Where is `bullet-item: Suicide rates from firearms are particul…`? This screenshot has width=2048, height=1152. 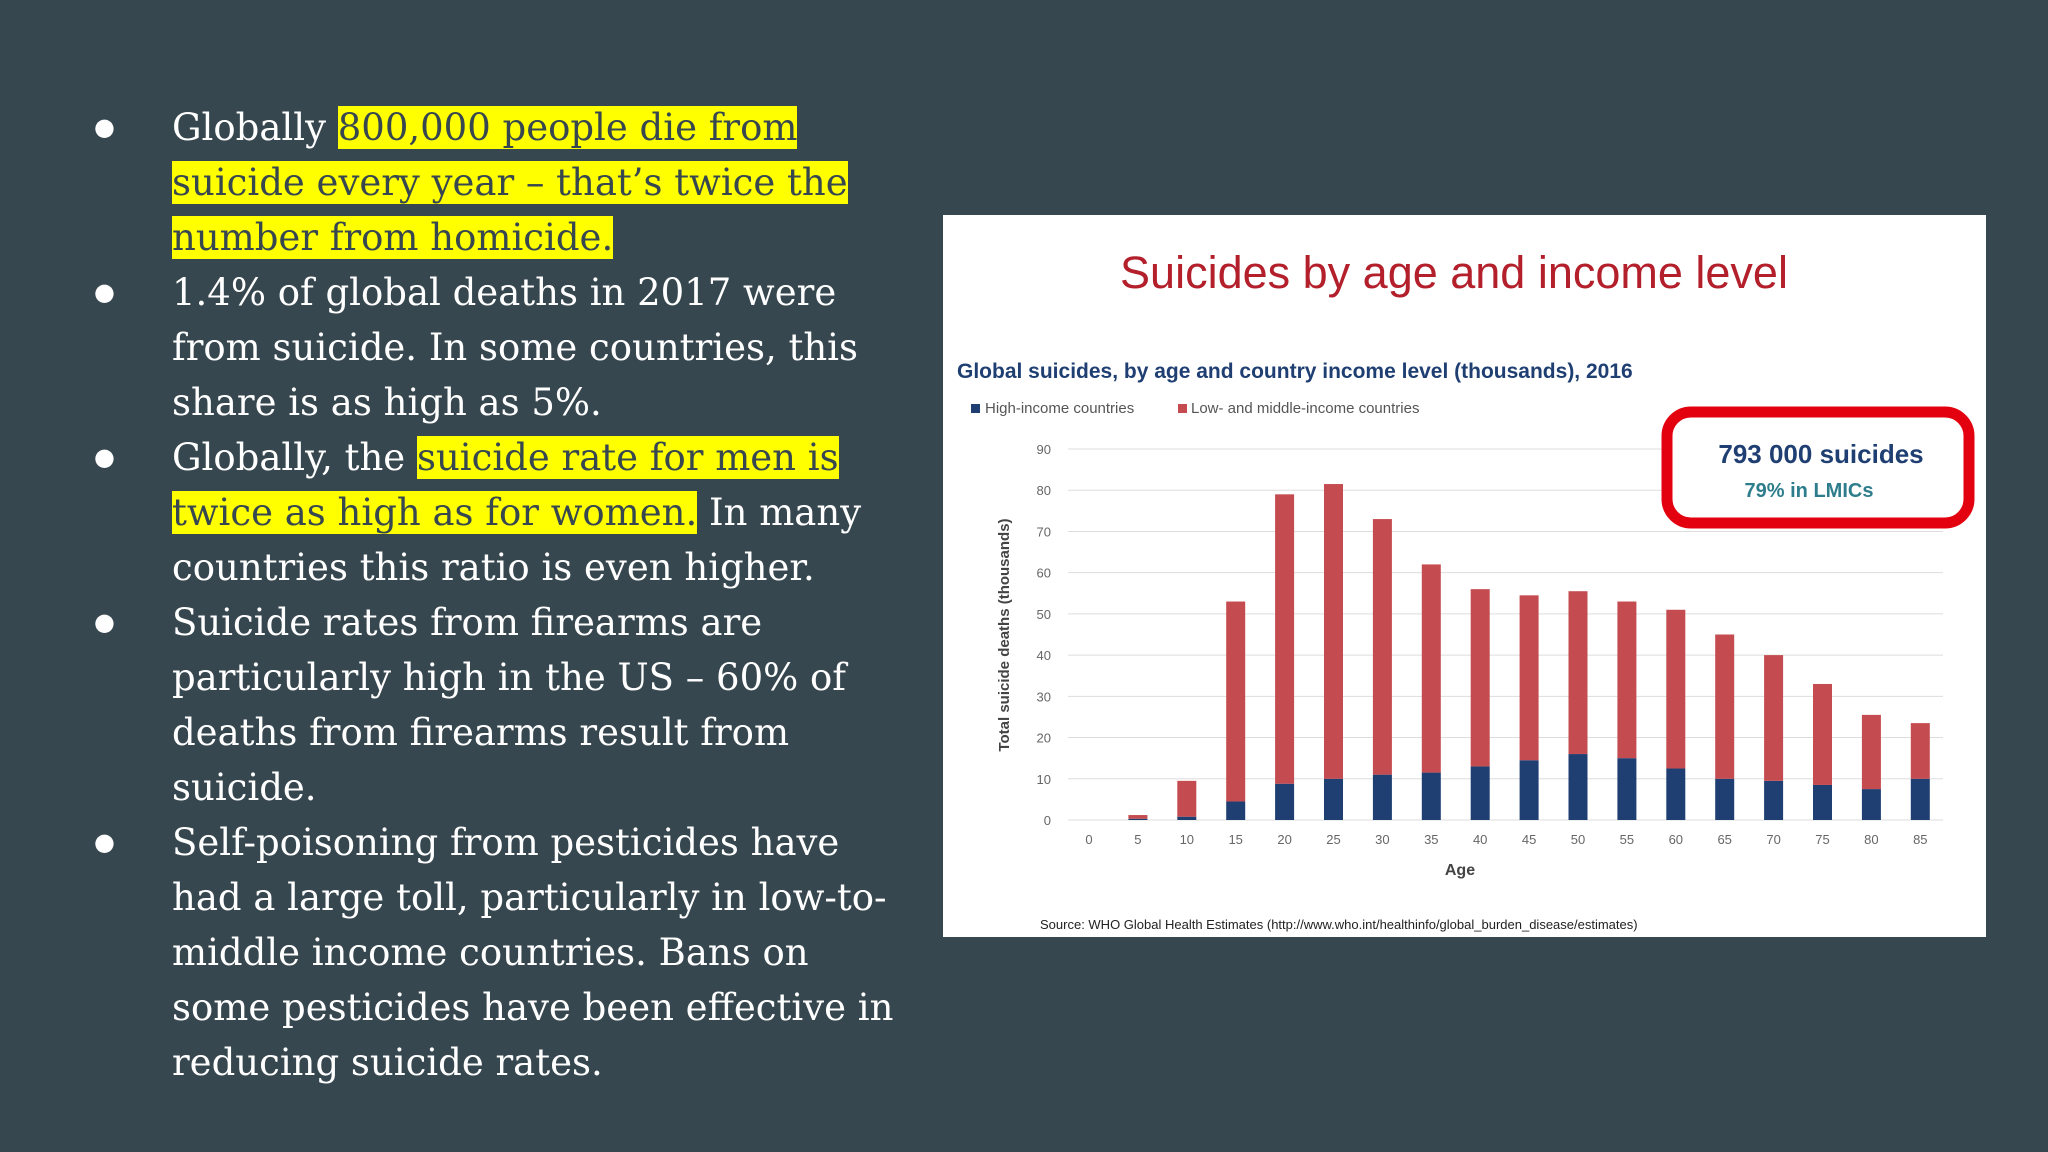
bullet-item: Suicide rates from firearms are particul… is located at coordinates (494, 705).